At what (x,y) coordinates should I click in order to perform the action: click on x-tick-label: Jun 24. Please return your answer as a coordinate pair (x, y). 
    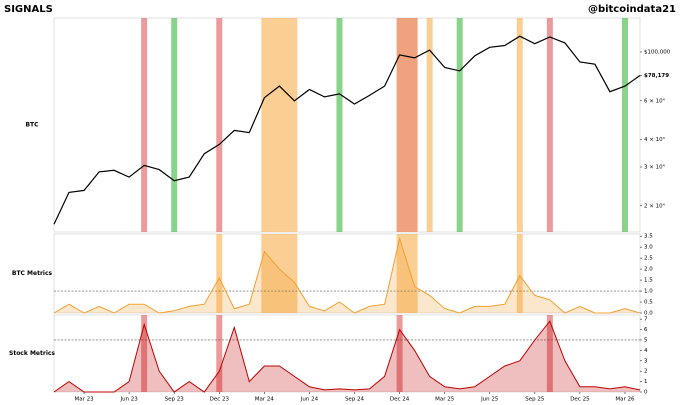
    Looking at the image, I should click on (309, 400).